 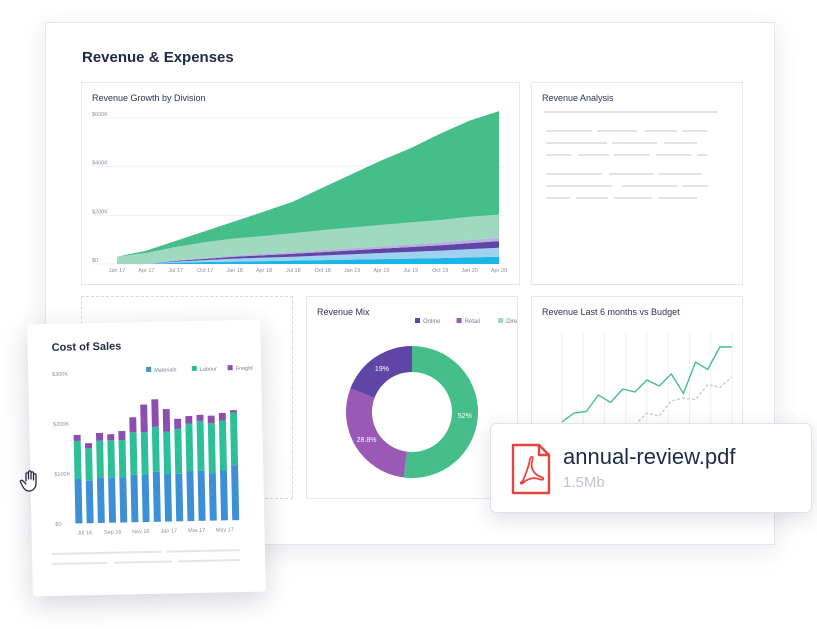 I want to click on revenue-mix-chart: Online Retail Direct 52% 28.8% 19%, so click(x=431, y=398).